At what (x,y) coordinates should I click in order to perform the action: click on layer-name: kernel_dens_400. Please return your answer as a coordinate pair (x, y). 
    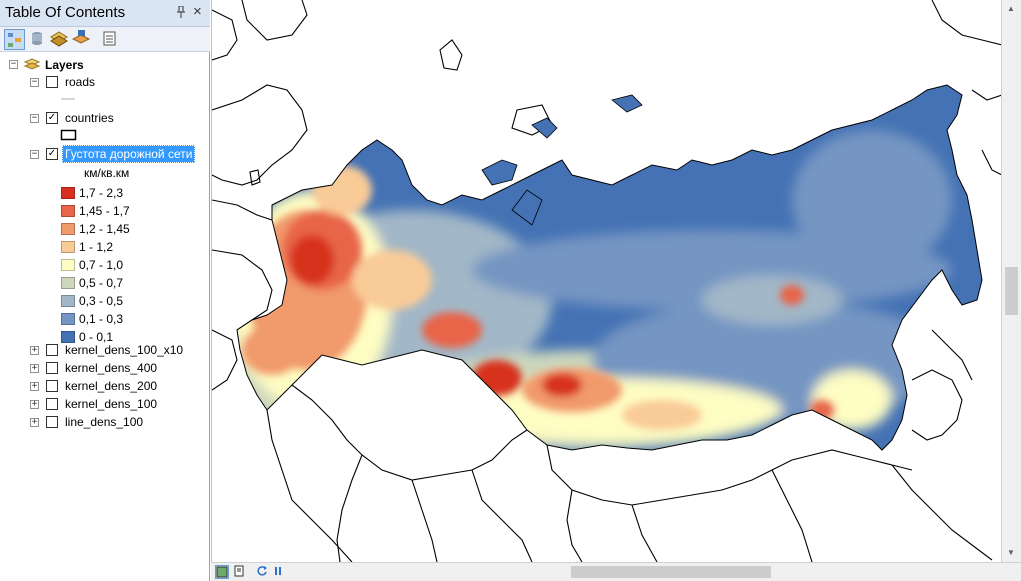
    Looking at the image, I should click on (111, 368).